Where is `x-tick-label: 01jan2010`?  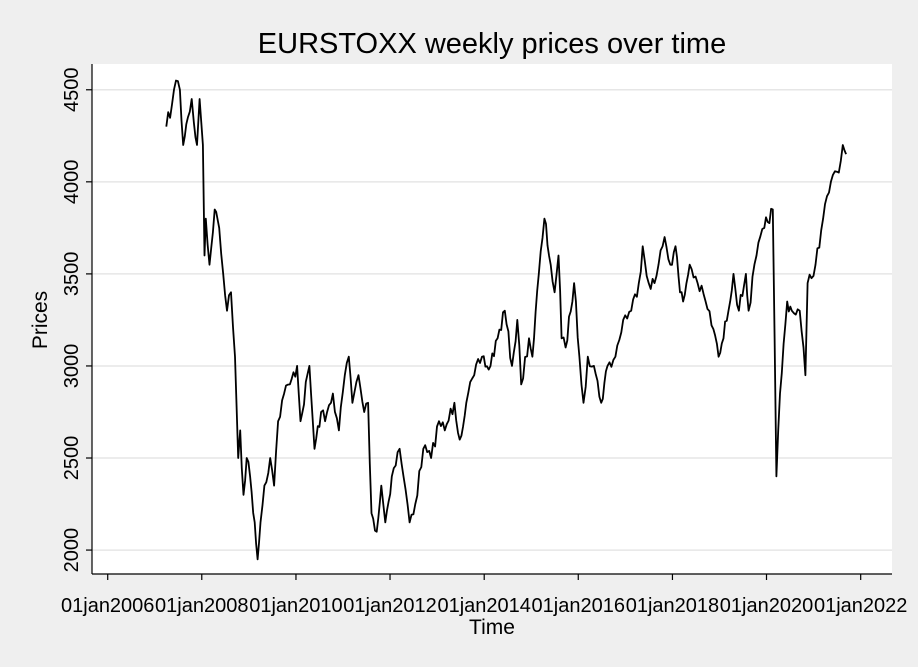
x-tick-label: 01jan2010 is located at coordinates (295, 606).